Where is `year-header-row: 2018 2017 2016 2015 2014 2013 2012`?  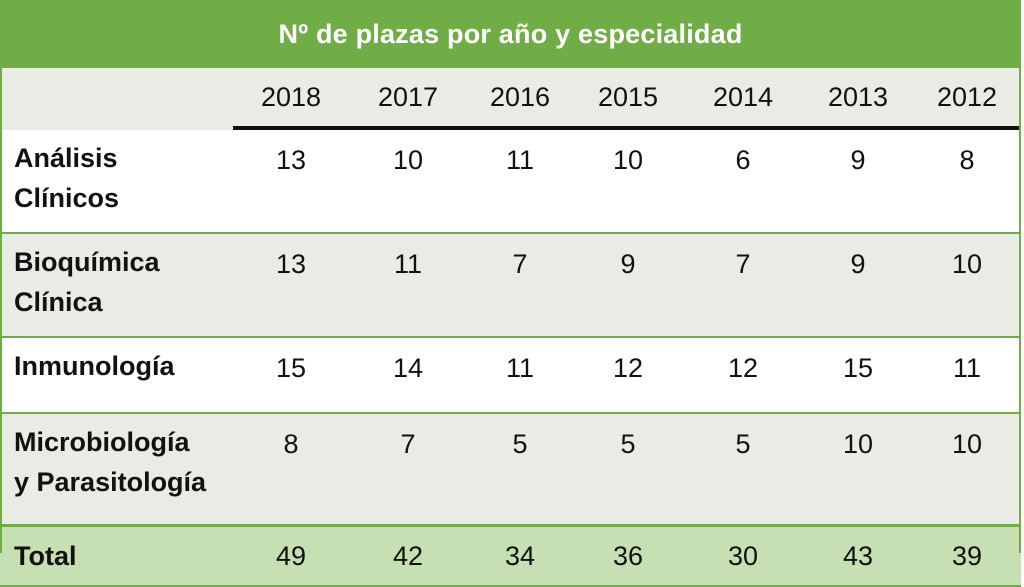 year-header-row: 2018 2017 2016 2015 2014 2013 2012 is located at coordinates (511, 99).